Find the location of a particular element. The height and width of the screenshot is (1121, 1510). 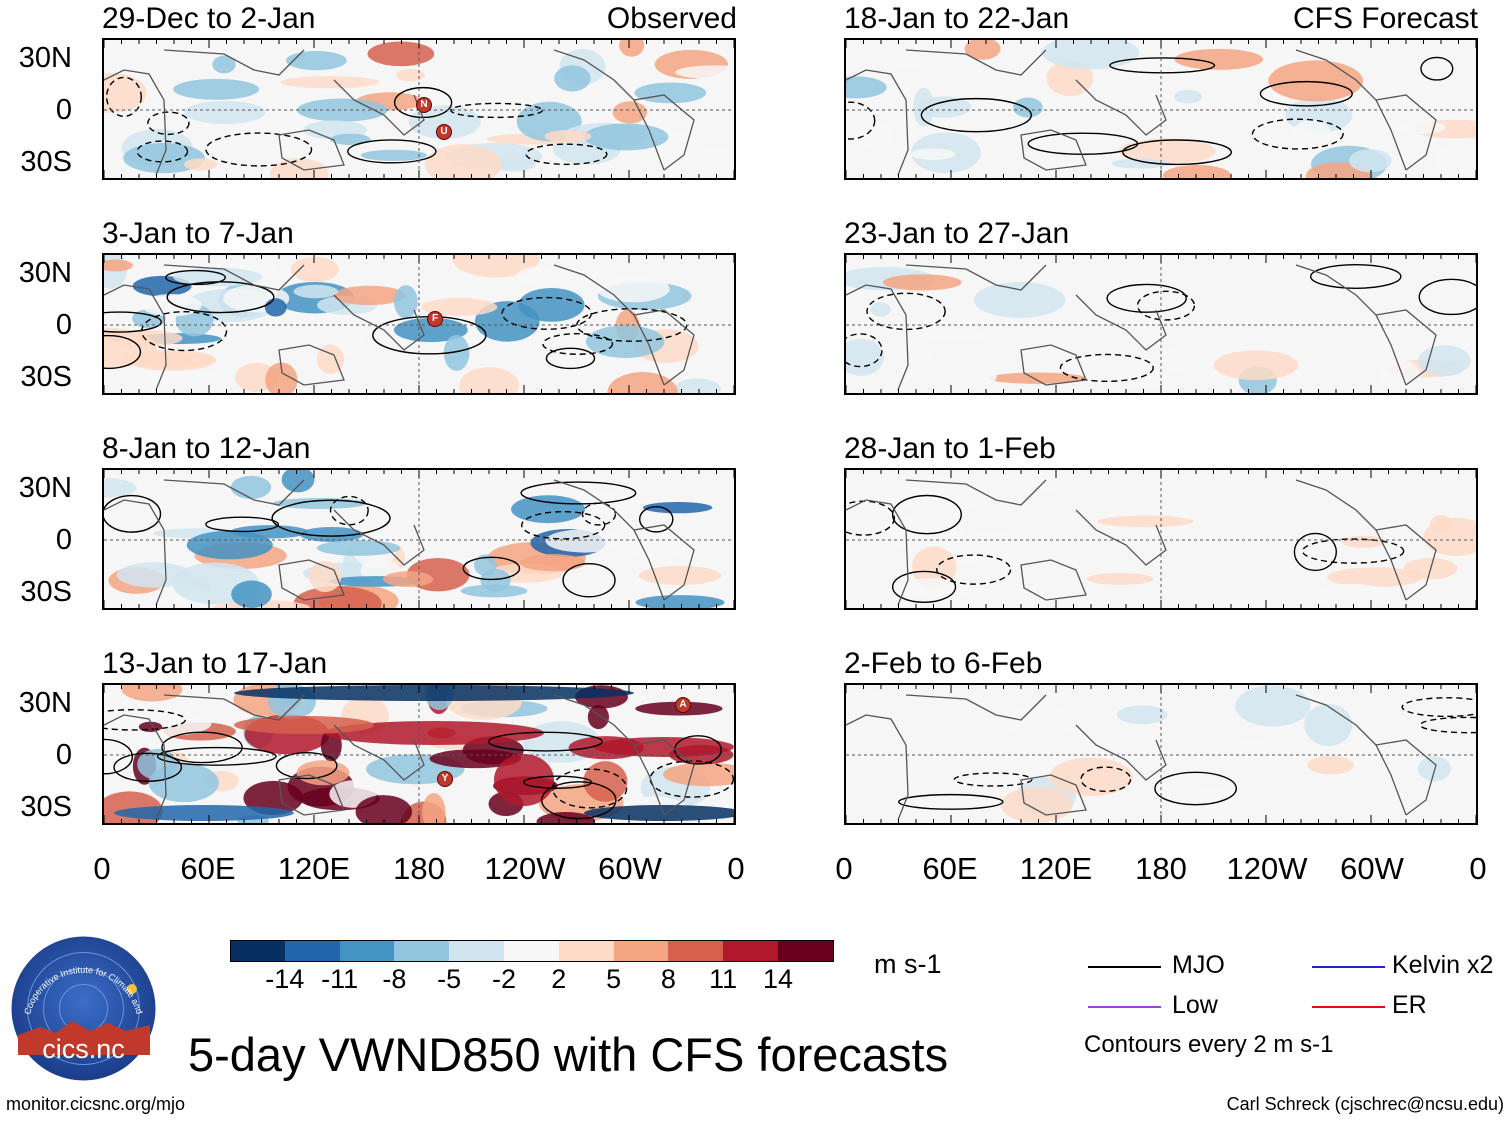

legend-mjo-line is located at coordinates (1124, 967).